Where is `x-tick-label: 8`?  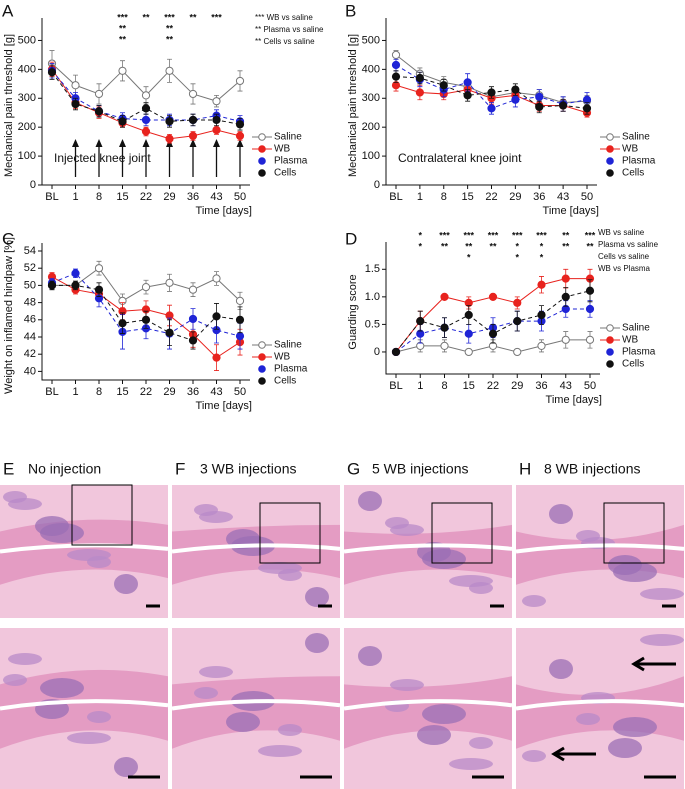 x-tick-label: 8 is located at coordinates (99, 392).